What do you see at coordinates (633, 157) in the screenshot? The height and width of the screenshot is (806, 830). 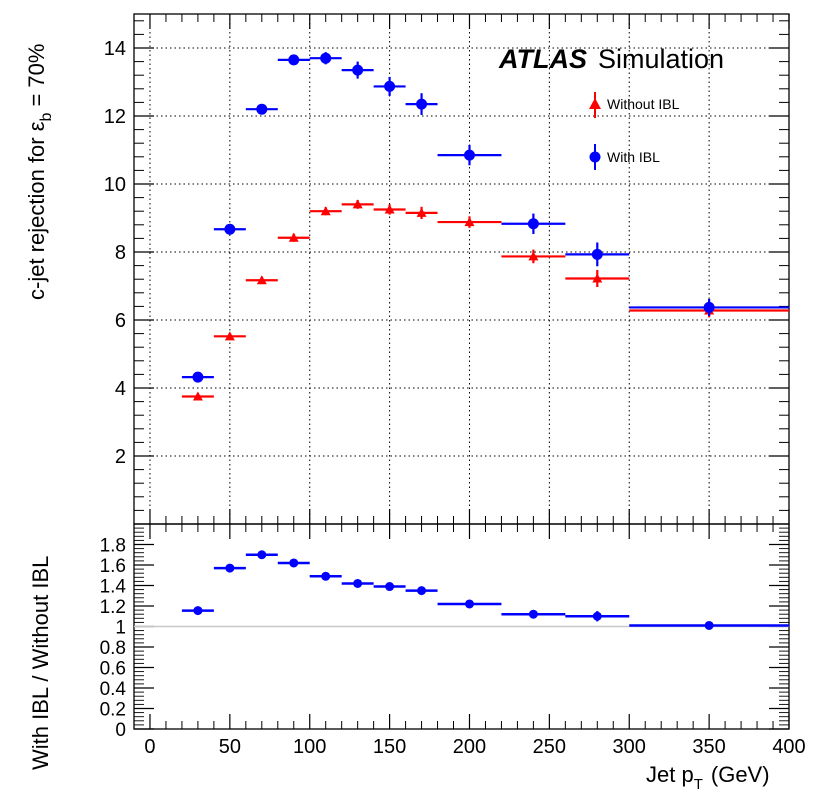 I see `legend-label-with-ibl: With IBL` at bounding box center [633, 157].